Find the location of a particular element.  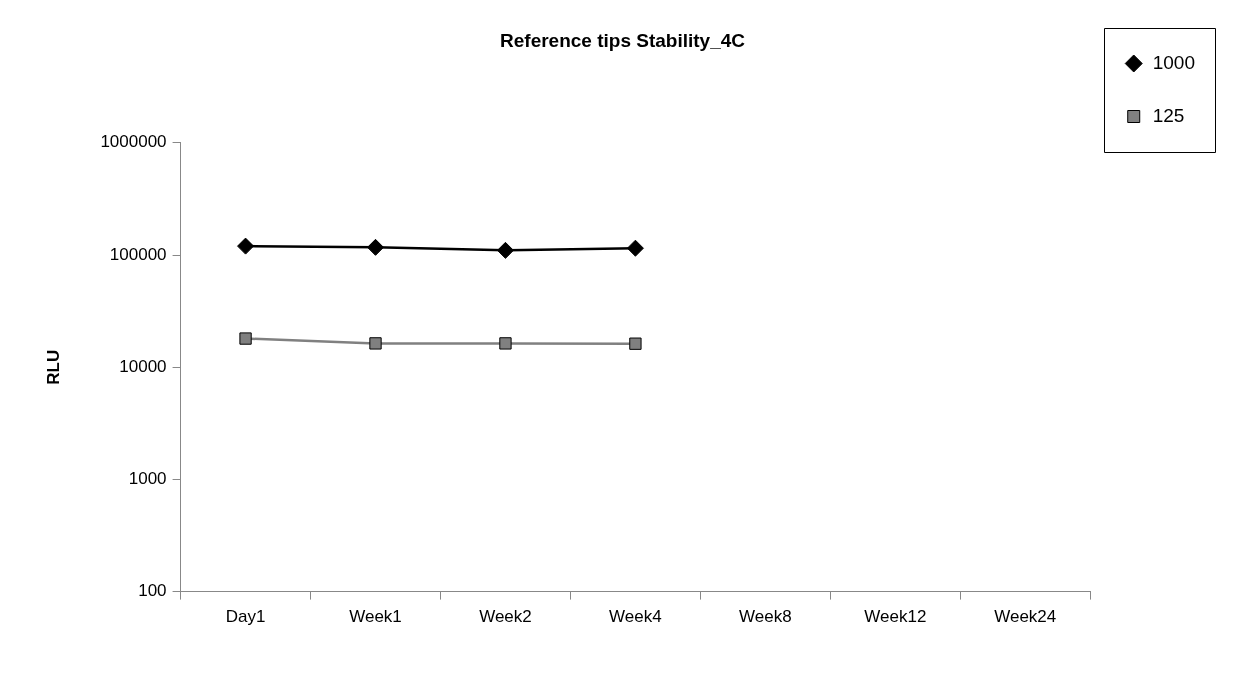

x-tick-label: Day1 is located at coordinates (245, 617).